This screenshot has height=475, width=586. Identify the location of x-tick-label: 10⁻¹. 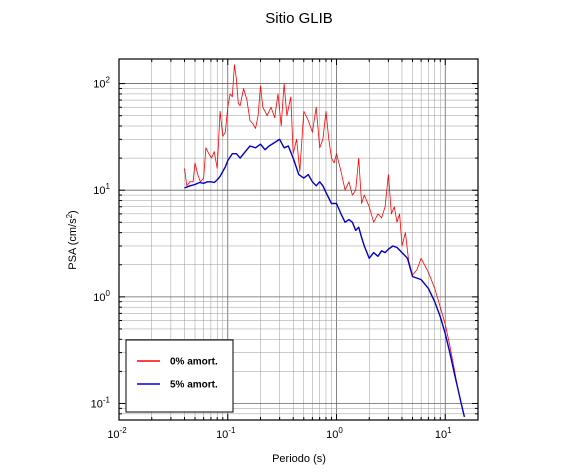
(226, 433).